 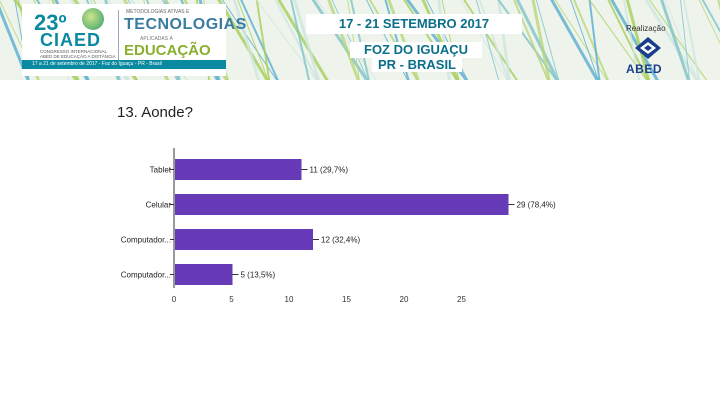 What do you see at coordinates (646, 28) in the screenshot?
I see `organizer-caption: Realização` at bounding box center [646, 28].